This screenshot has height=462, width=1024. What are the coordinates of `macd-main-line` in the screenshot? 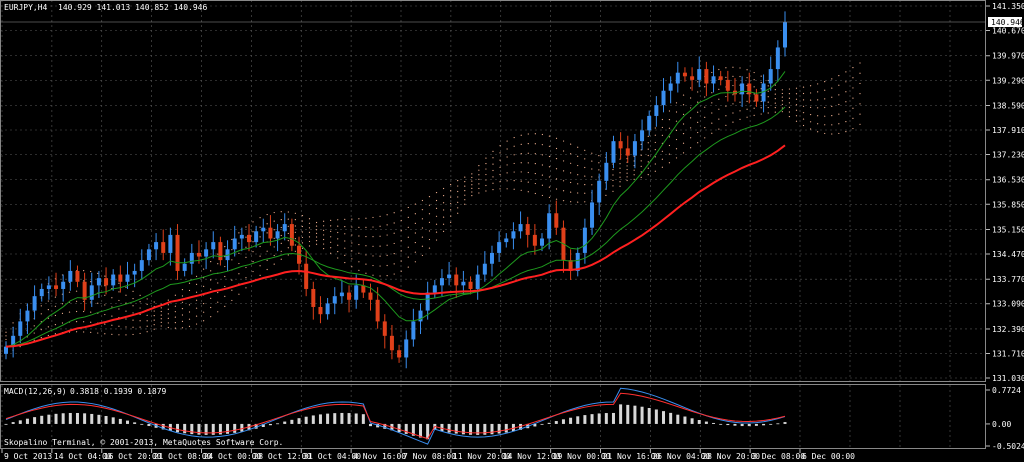 It's located at (395, 416).